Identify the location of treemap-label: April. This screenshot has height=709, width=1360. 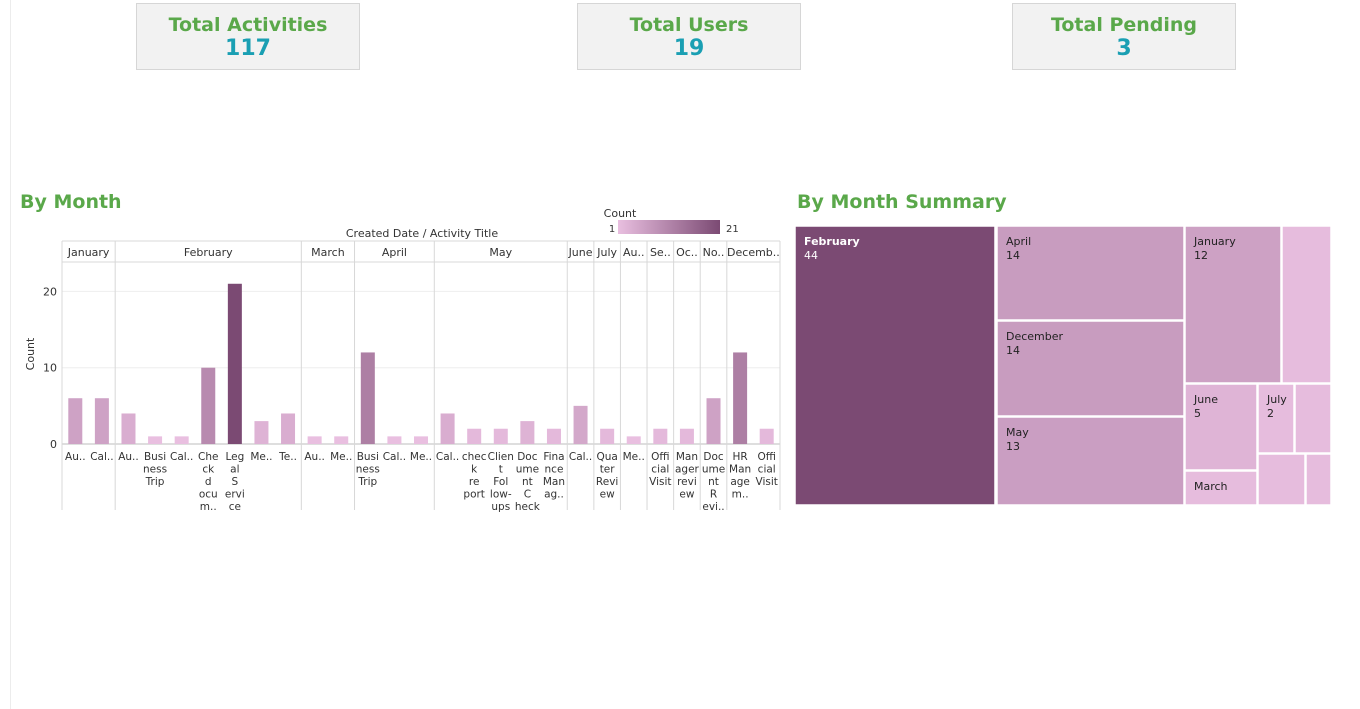
(1018, 241).